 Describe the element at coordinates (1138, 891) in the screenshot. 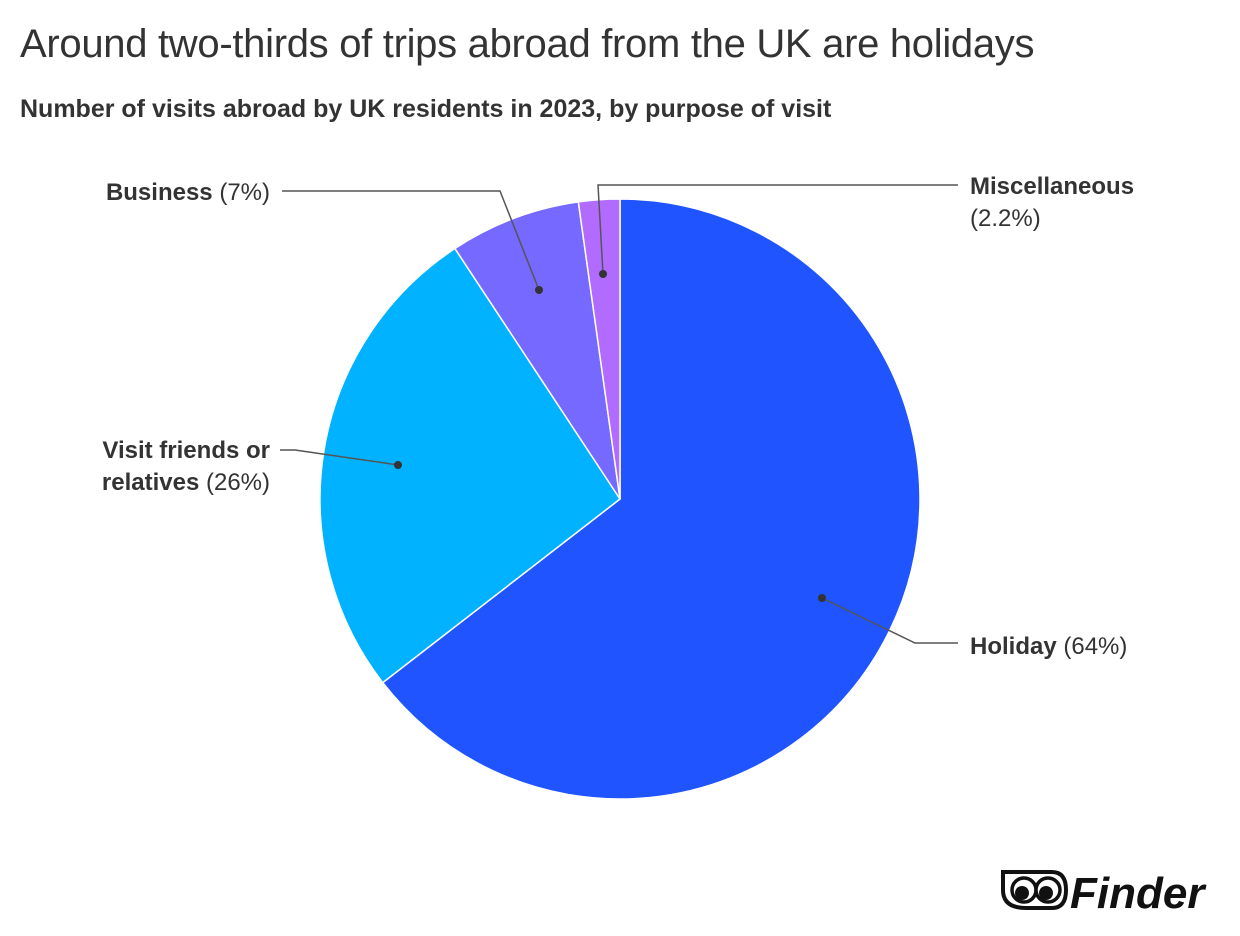

I see `logo-text: Finder` at that location.